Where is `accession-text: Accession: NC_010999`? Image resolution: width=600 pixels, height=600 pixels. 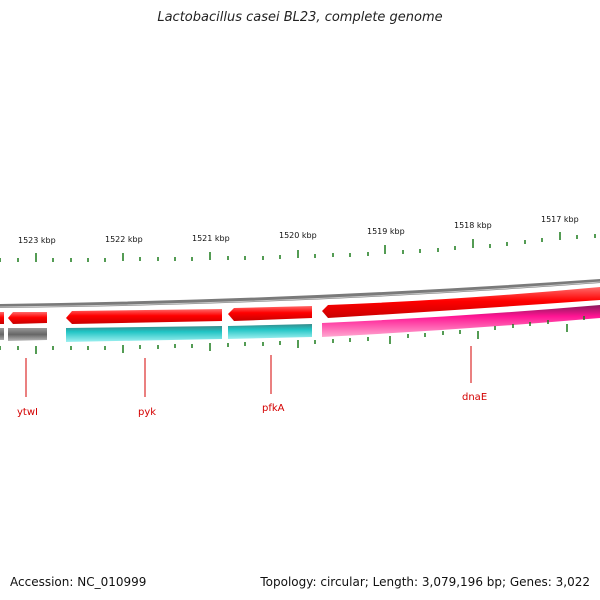 accession-text: Accession: NC_010999 is located at coordinates (78, 582).